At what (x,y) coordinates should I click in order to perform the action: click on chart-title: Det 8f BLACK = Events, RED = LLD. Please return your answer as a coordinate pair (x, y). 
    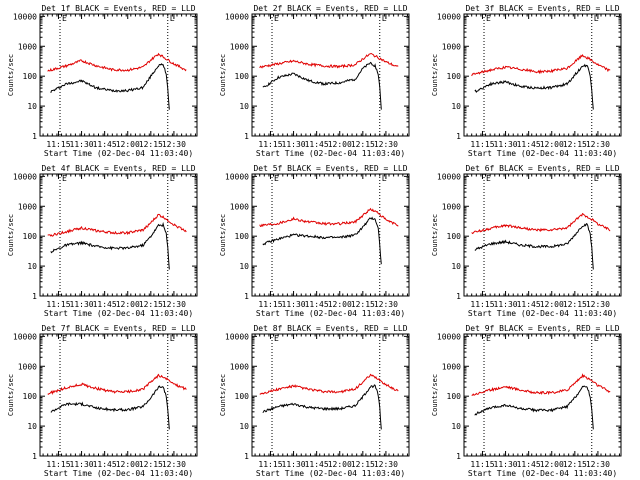
    Looking at the image, I should click on (330, 328).